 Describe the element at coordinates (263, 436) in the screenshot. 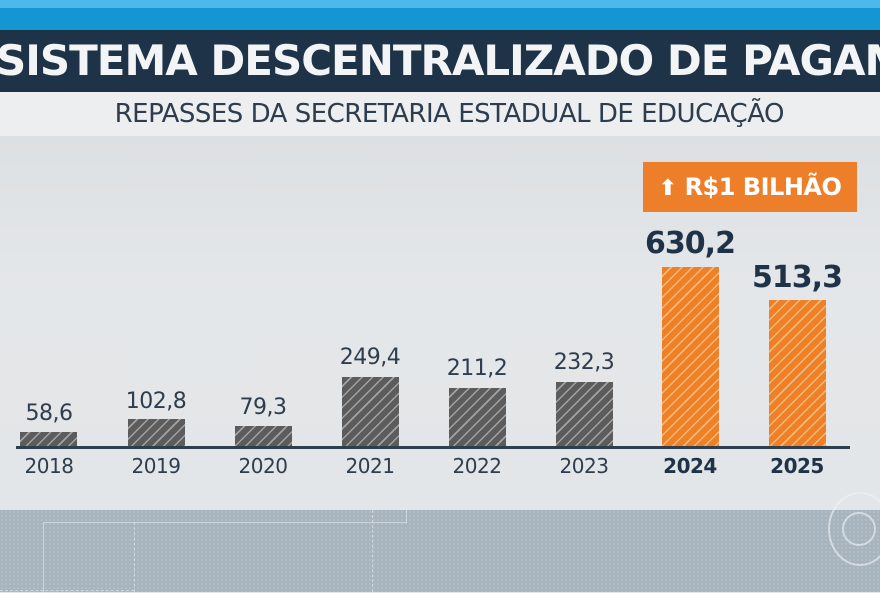

I see `bar-2020` at that location.